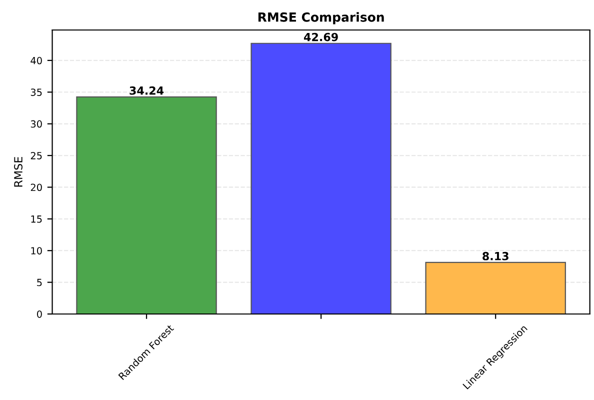 This screenshot has width=594, height=400. Describe the element at coordinates (495, 256) in the screenshot. I see `data-label: 8.13` at that location.